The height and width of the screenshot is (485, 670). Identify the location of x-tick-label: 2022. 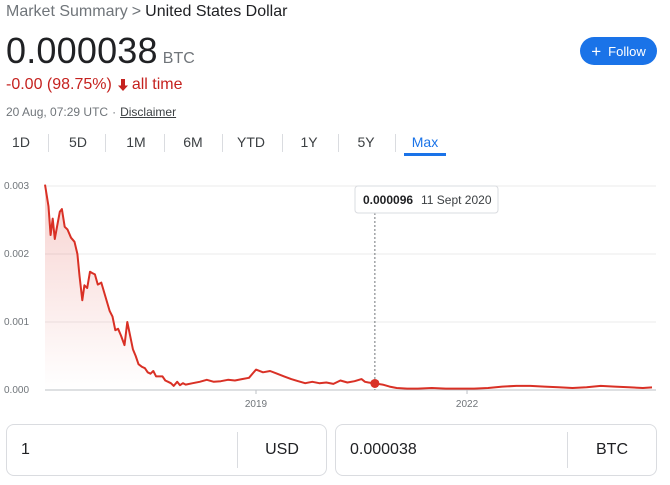
(467, 404).